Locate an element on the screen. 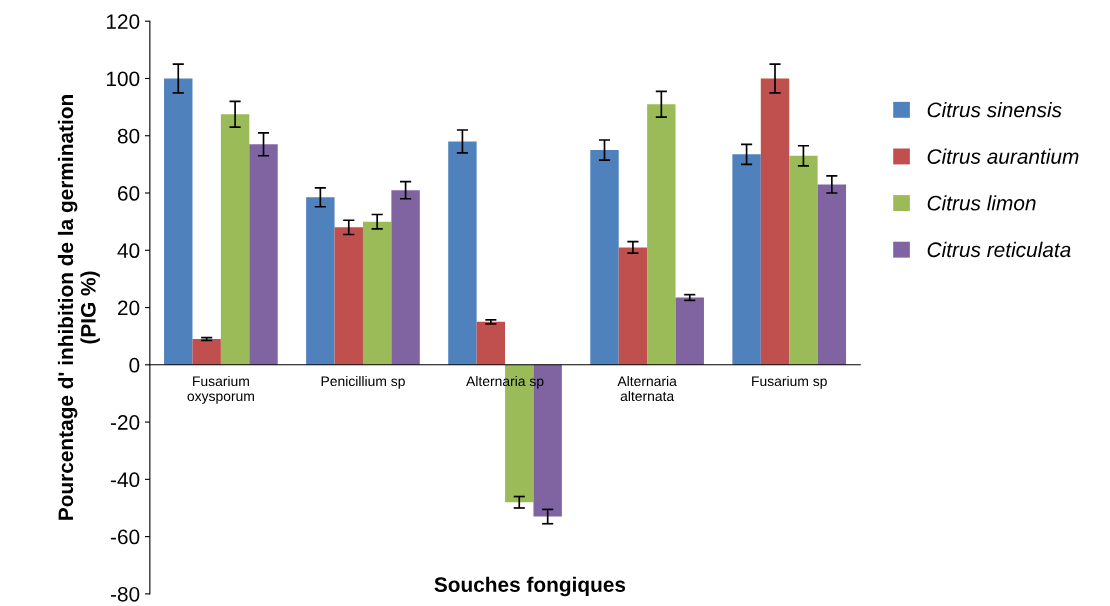  y-tick-label: 20 is located at coordinates (129, 308).